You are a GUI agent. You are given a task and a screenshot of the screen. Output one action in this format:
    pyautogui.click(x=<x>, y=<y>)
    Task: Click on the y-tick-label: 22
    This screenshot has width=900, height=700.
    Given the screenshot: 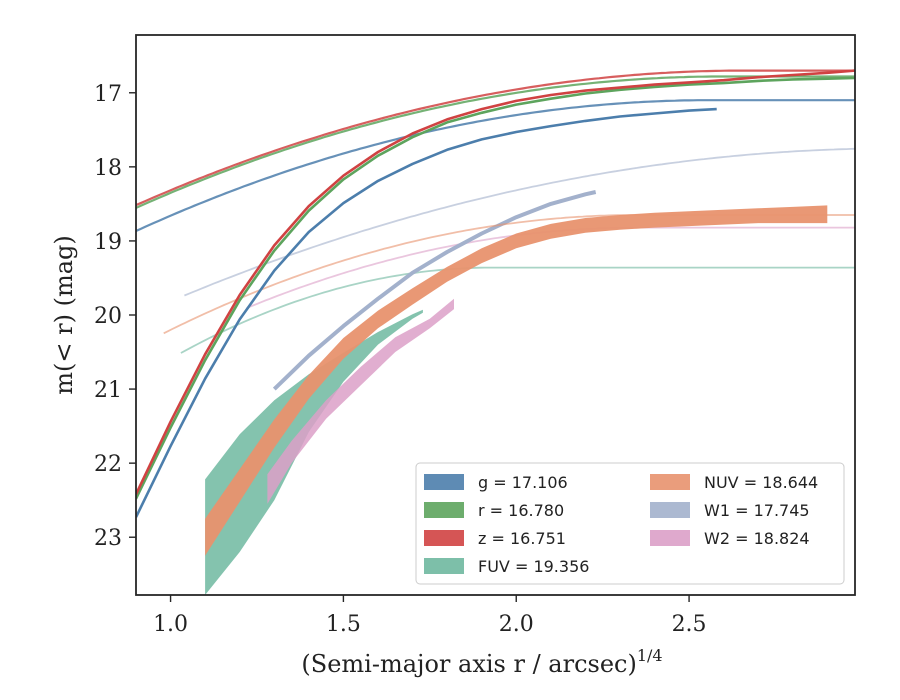 What is the action you would take?
    pyautogui.click(x=108, y=464)
    